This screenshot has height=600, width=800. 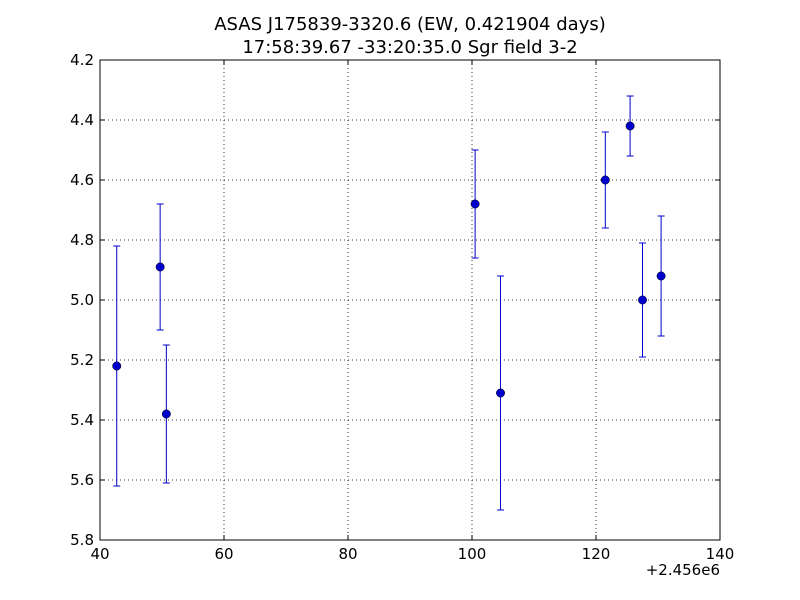 I want to click on x-tick-label: 140, so click(x=720, y=554).